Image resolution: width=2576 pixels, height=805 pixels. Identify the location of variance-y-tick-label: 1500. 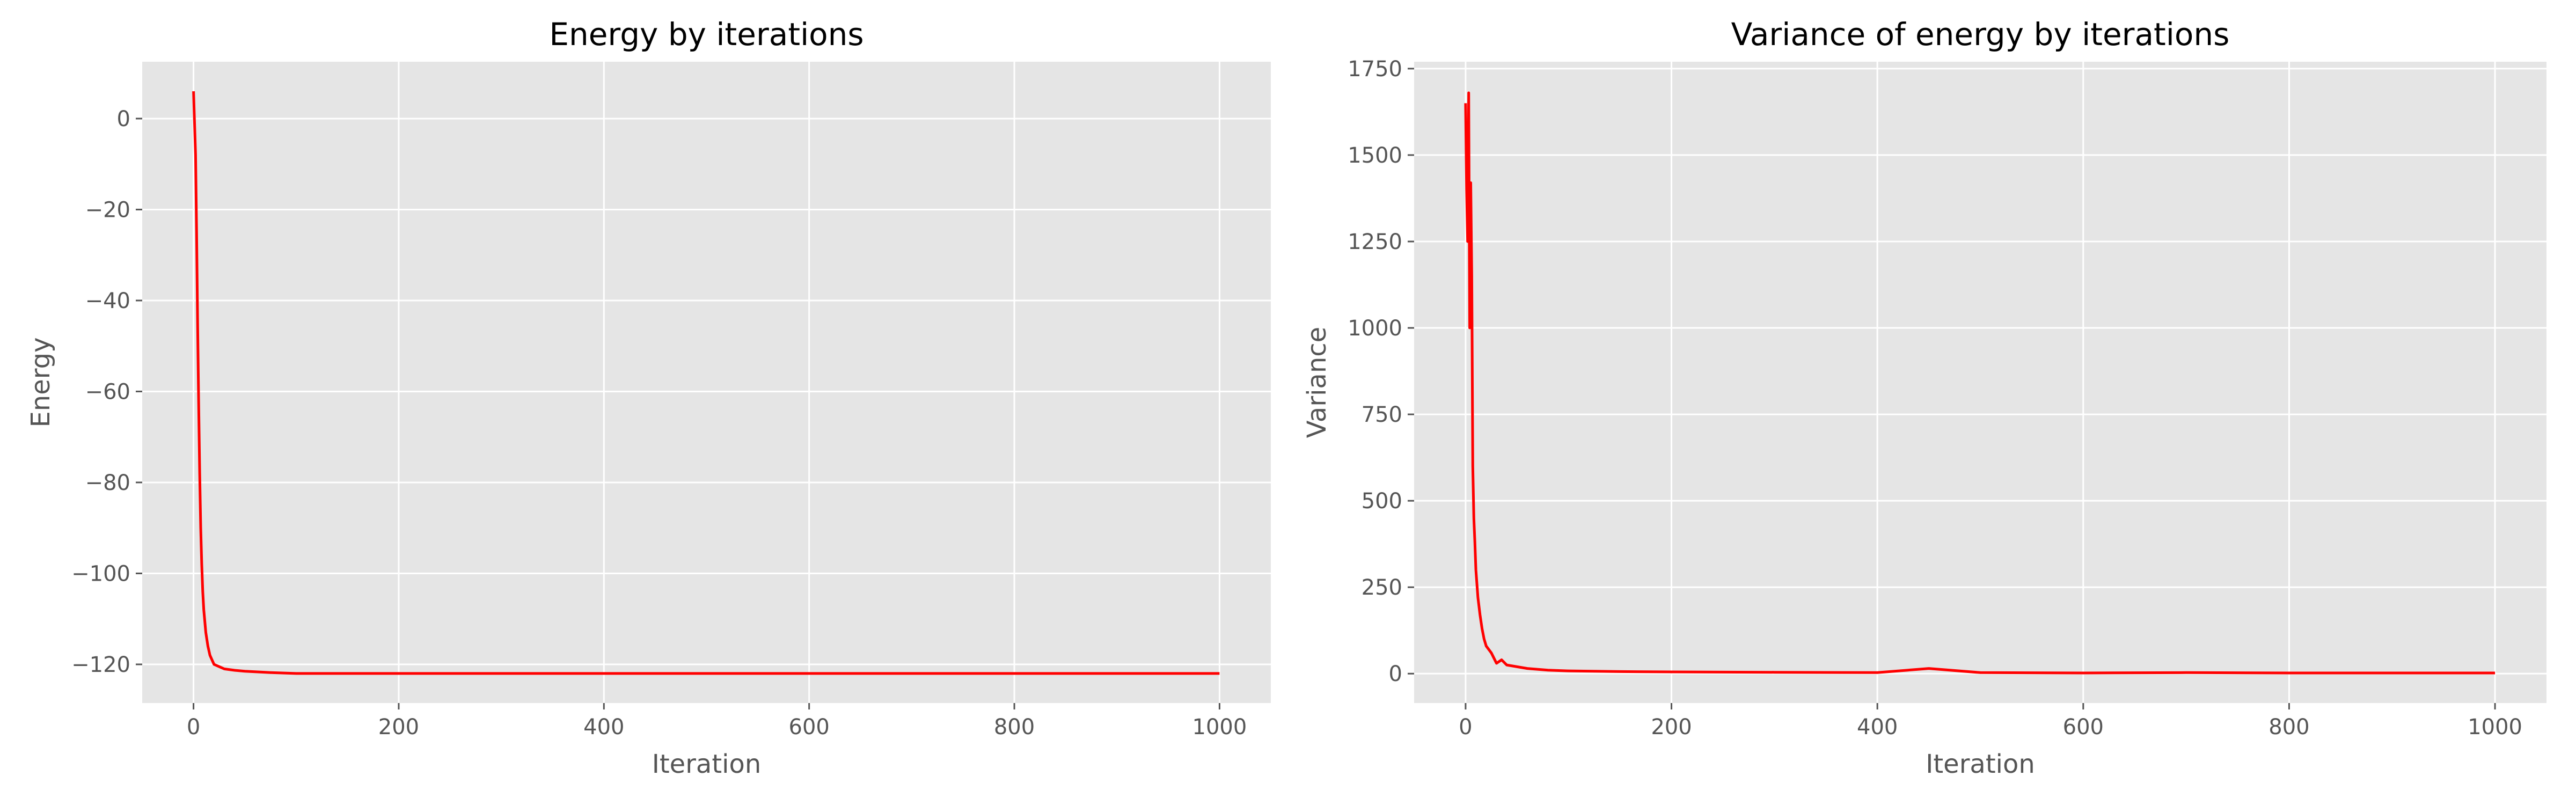
(1375, 155).